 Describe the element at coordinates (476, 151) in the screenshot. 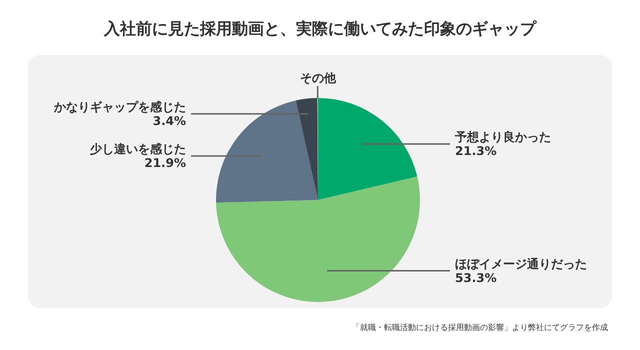

I see `data-label: 21.3%` at that location.